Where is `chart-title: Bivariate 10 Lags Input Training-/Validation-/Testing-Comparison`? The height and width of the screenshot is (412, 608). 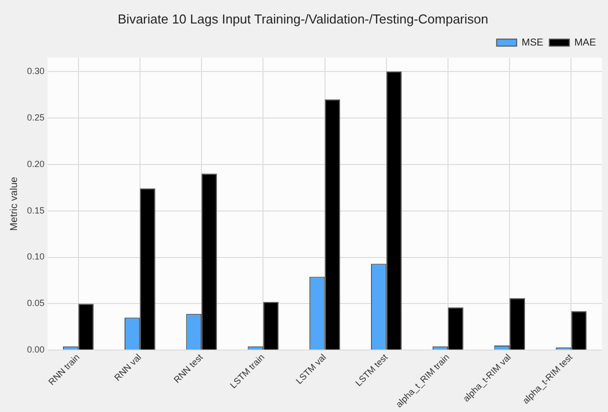 chart-title: Bivariate 10 Lags Input Training-/Validation-/Testing-Comparison is located at coordinates (303, 18).